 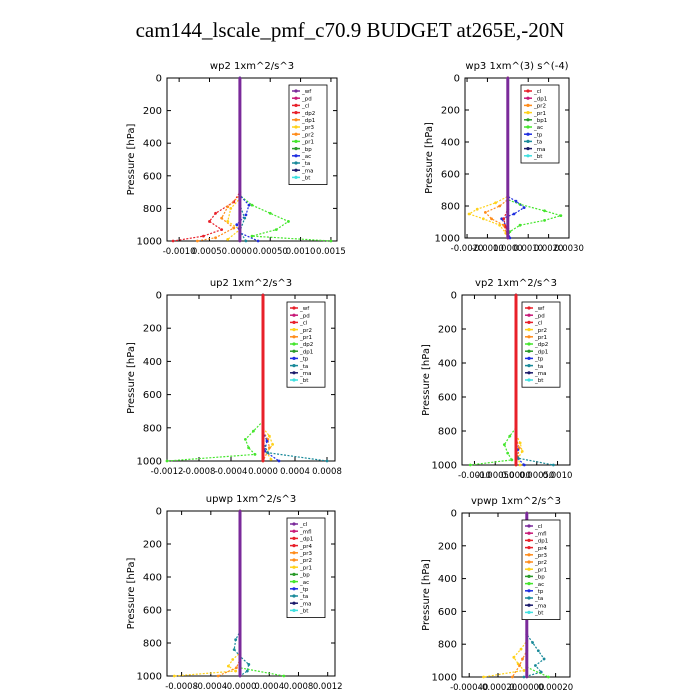 I want to click on x-tick-label: 0.00050, so click(x=270, y=252).